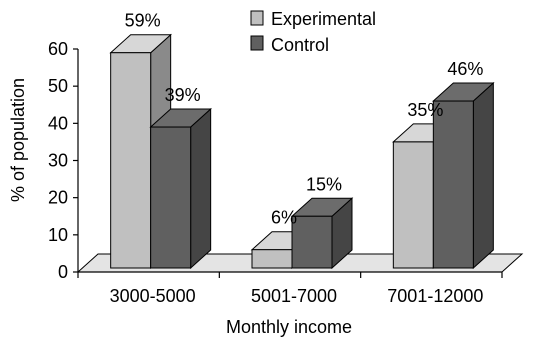  I want to click on legend-label-control: Control, so click(300, 45).